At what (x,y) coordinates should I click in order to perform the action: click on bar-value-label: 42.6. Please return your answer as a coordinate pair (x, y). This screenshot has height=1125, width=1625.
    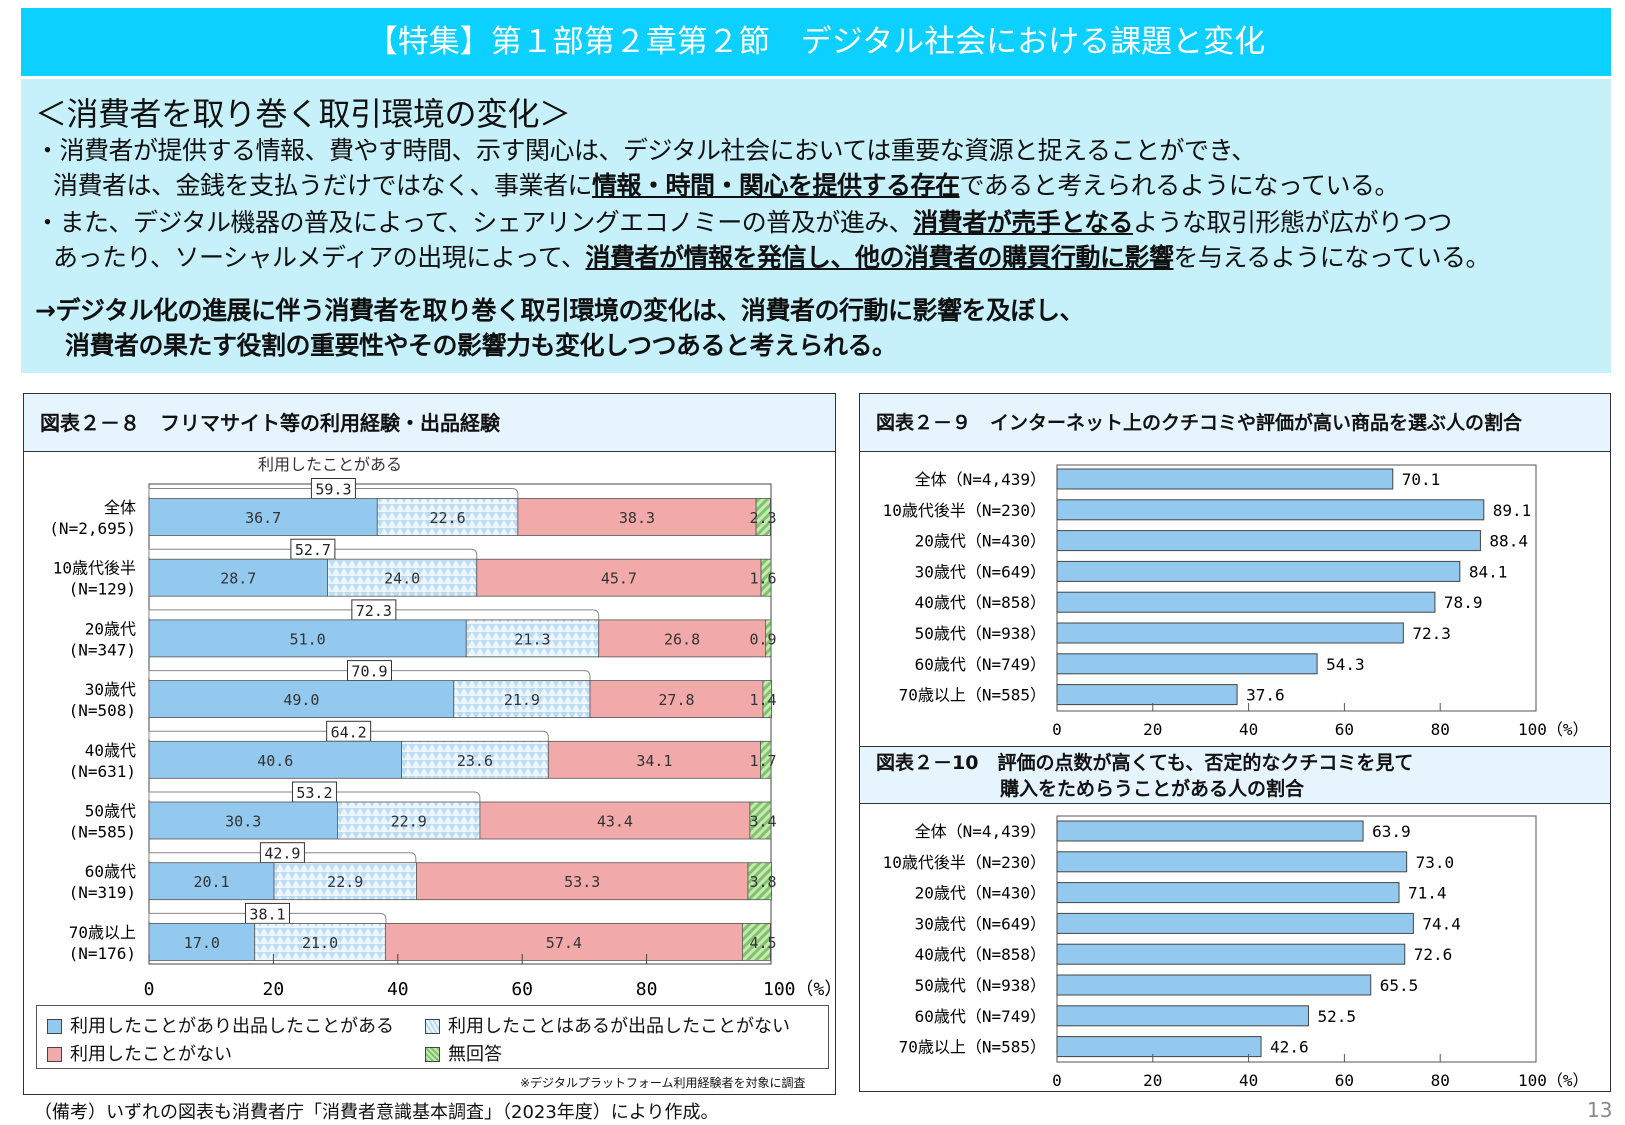
    Looking at the image, I should click on (1289, 1047).